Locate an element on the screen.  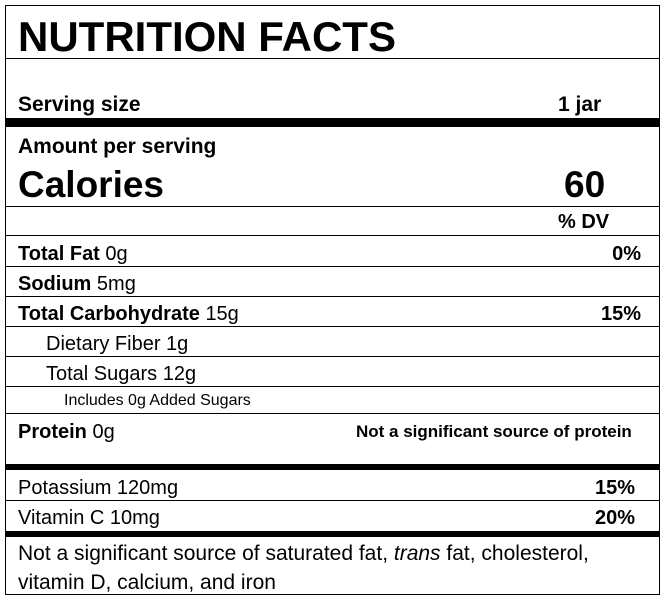
nutrient-name: Total Fat is located at coordinates (59, 254).